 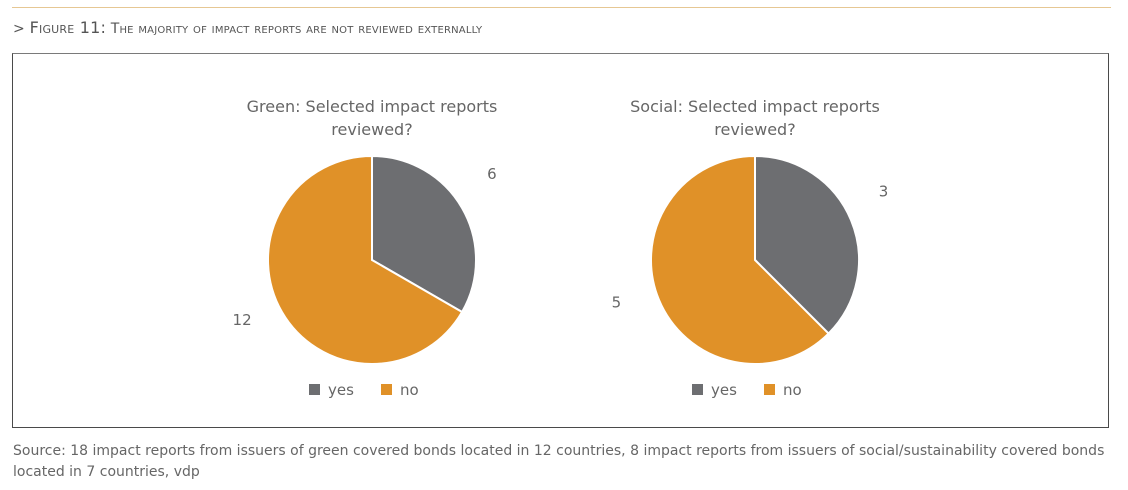 I want to click on top-rule, so click(x=561, y=7).